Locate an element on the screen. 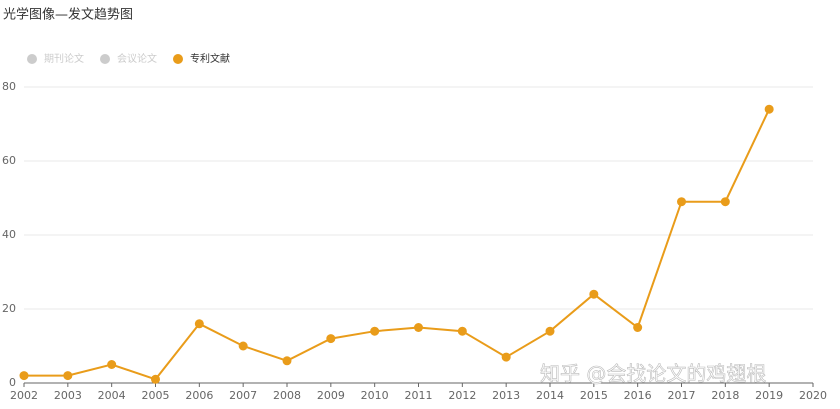  y-tick-label: 80 is located at coordinates (9, 86).